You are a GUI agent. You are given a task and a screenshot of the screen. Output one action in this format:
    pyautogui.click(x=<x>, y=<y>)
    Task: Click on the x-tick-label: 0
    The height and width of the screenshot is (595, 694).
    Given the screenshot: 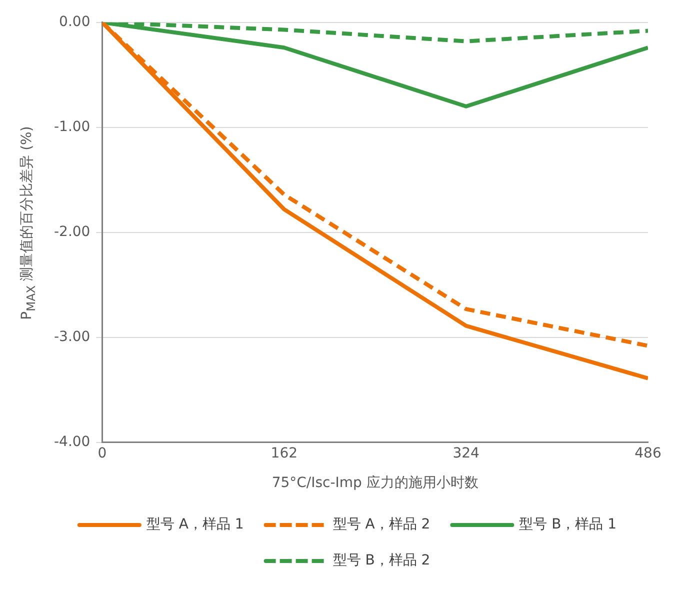 What is the action you would take?
    pyautogui.click(x=102, y=453)
    